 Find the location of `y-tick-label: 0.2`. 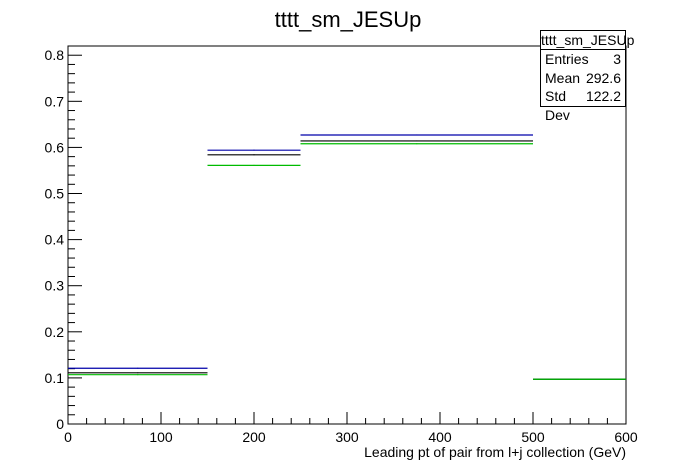

y-tick-label: 0.2 is located at coordinates (55, 332).